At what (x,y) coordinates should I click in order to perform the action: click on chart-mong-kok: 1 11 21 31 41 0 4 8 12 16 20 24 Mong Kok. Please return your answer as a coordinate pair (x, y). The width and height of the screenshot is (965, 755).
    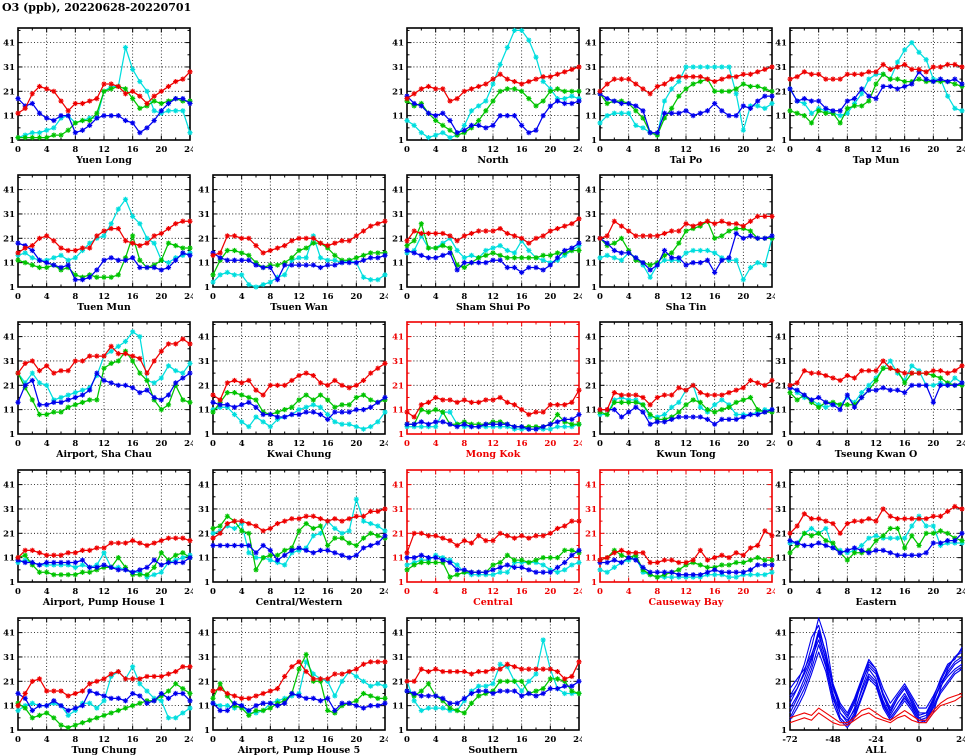
    Looking at the image, I should click on (487, 385).